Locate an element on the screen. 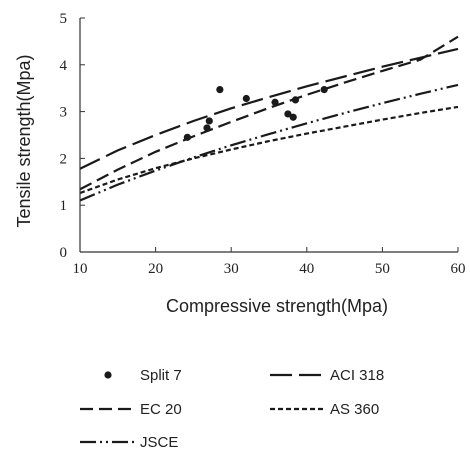  y-tick-label: 1 is located at coordinates (64, 206).